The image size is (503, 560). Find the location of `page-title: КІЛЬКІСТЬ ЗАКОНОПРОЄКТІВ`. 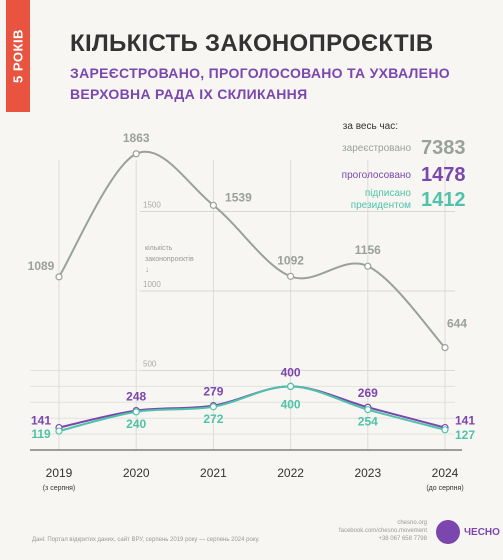

page-title: КІЛЬКІСТЬ ЗАКОНОПРОЄКТІВ is located at coordinates (252, 43).